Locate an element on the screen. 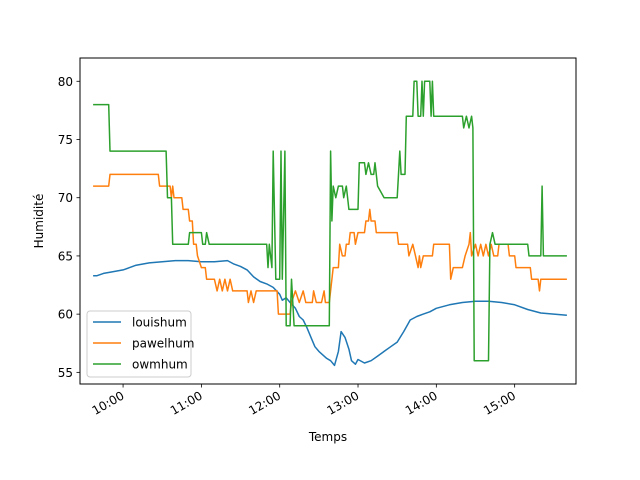  y-tick-label: 55 is located at coordinates (65, 373).